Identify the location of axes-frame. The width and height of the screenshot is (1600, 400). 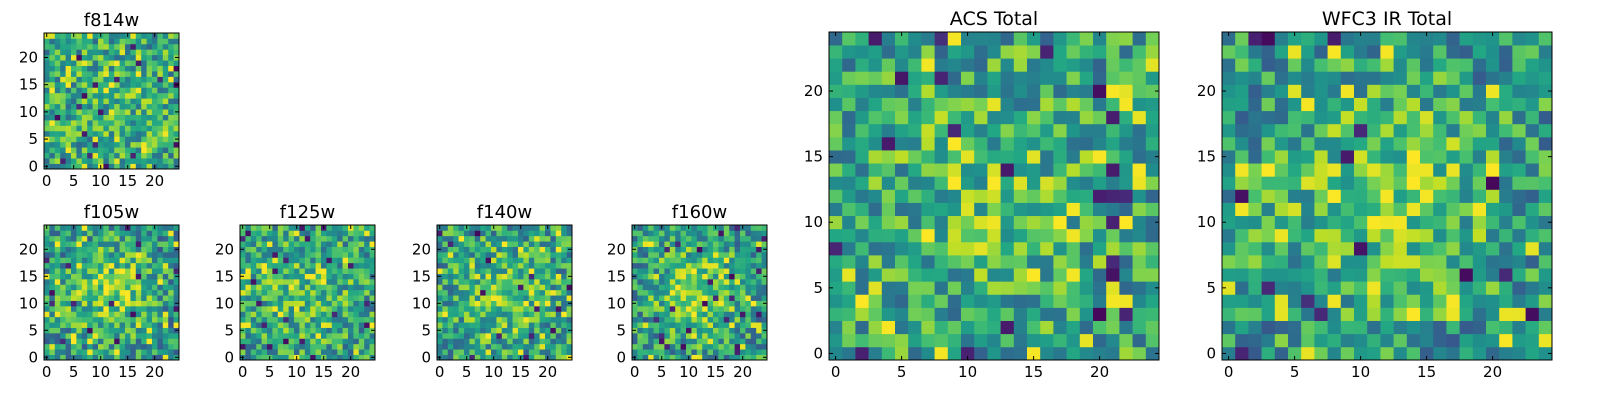
(111, 292).